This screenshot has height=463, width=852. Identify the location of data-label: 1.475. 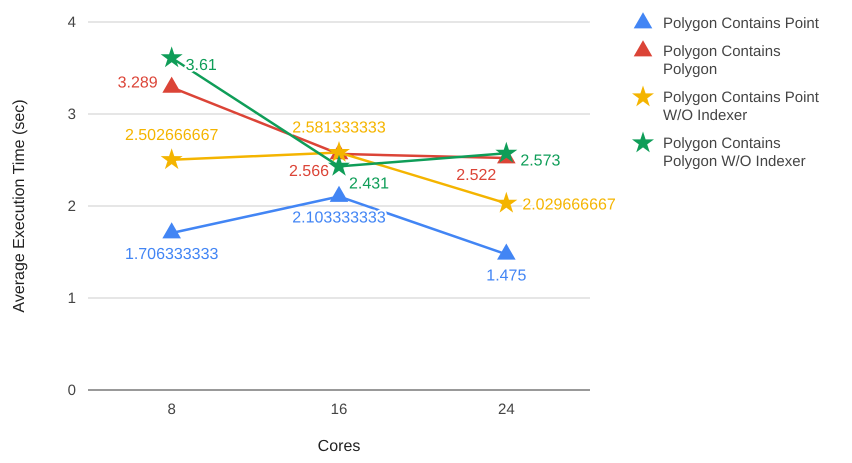
(506, 275).